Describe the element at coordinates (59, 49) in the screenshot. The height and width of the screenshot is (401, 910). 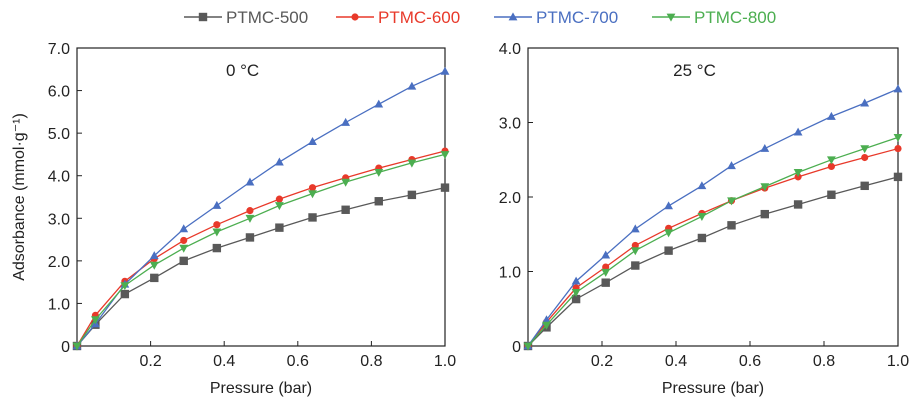
I see `y-tick-label: 7.0` at that location.